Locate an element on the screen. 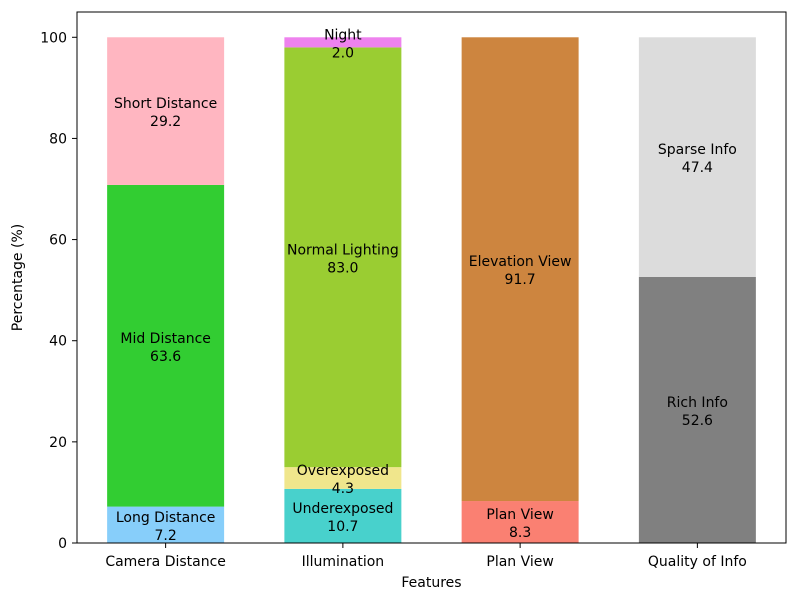  bar-segment-camera-distance-long-distance is located at coordinates (166, 524).